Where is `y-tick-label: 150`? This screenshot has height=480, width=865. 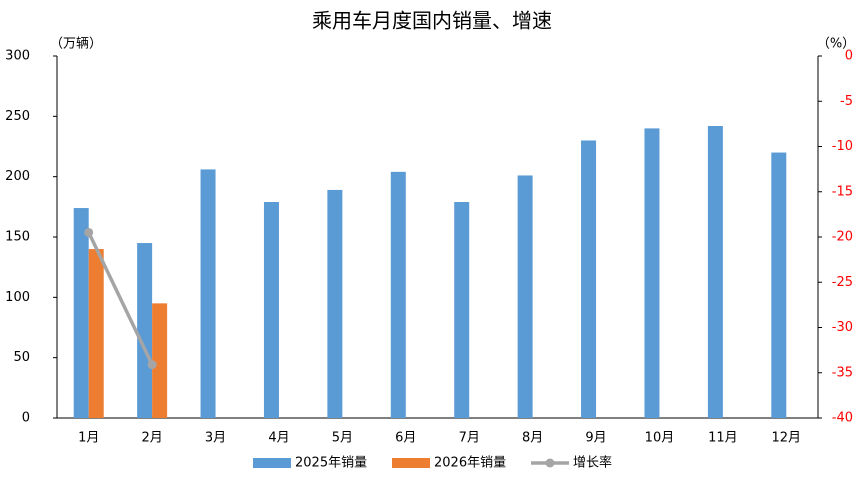
y-tick-label: 150 is located at coordinates (17, 237).